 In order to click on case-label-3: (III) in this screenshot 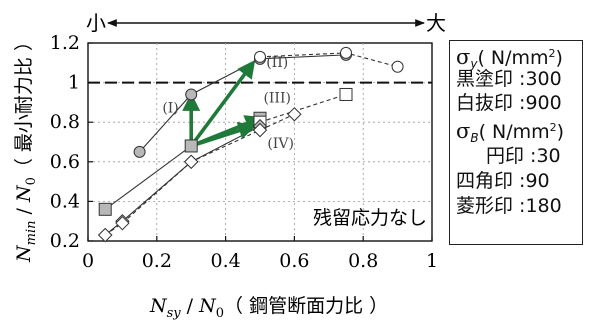, I will do `click(277, 98)`.